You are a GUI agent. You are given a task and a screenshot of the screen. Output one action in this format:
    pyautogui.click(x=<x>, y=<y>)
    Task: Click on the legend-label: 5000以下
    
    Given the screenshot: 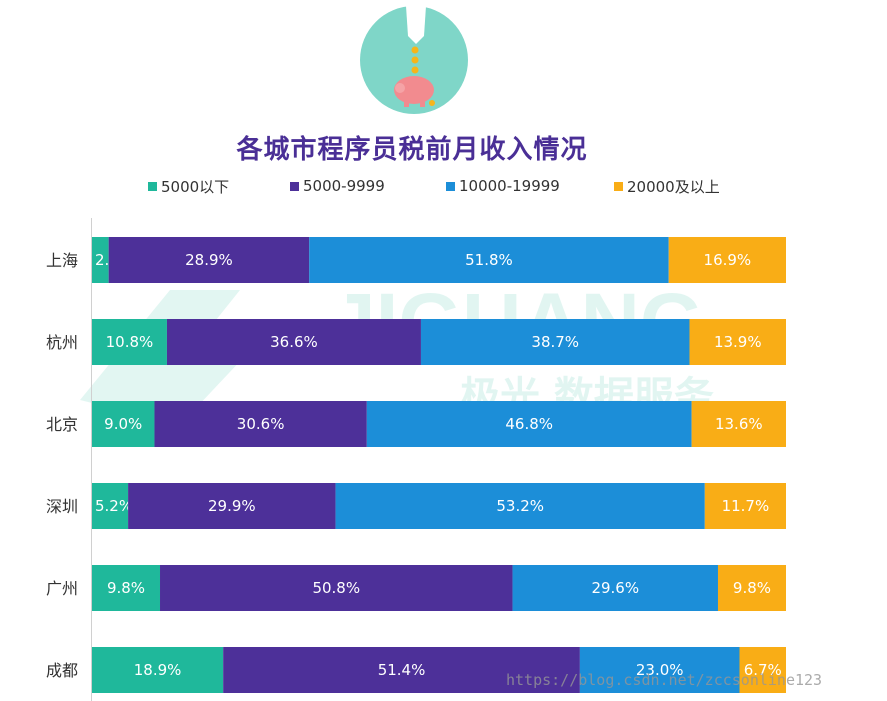 What is the action you would take?
    pyautogui.click(x=195, y=186)
    